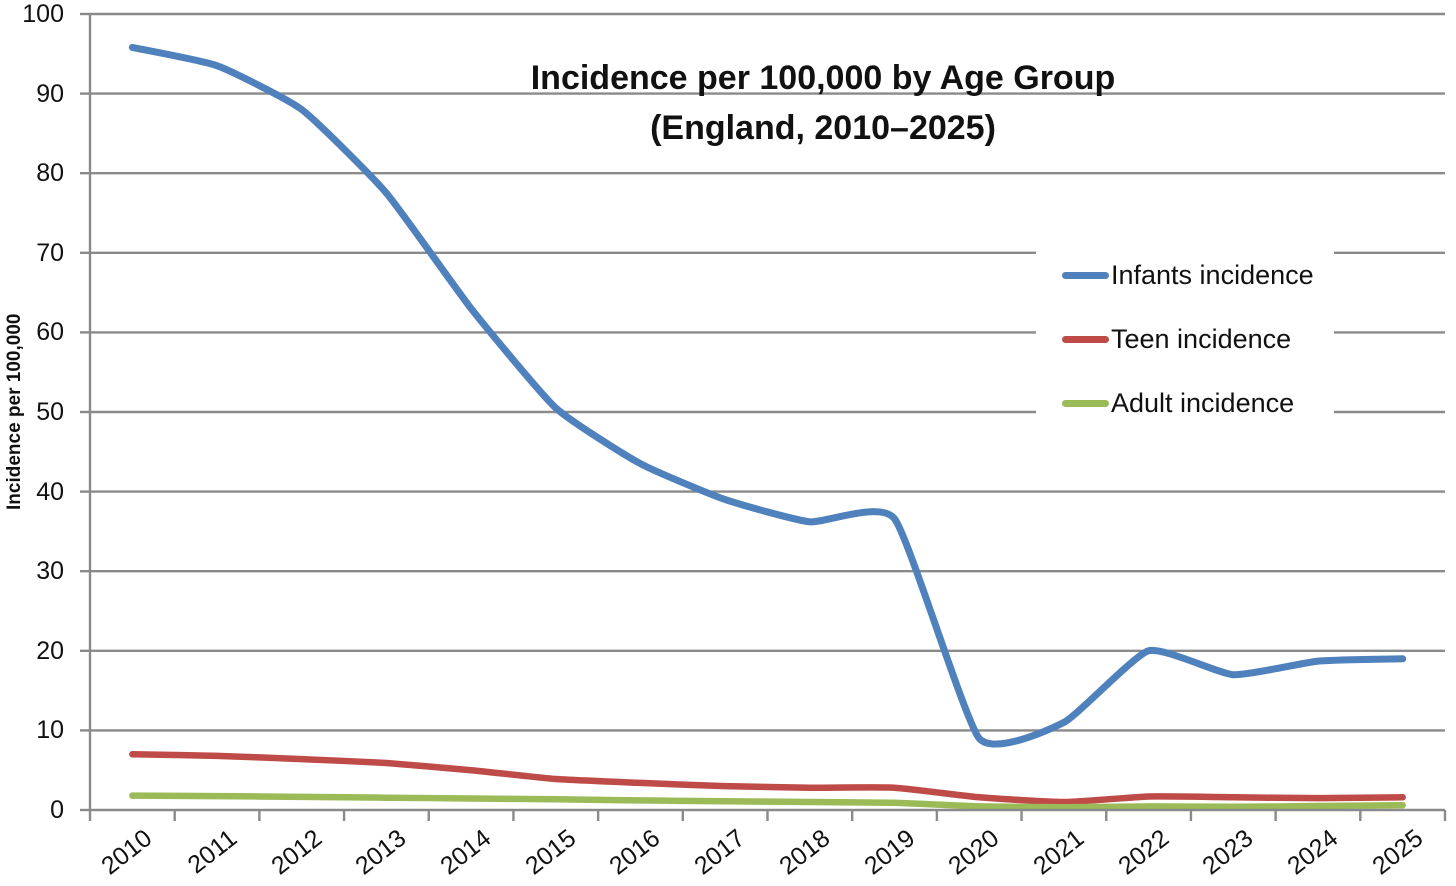 This screenshot has width=1456, height=886. What do you see at coordinates (50, 571) in the screenshot?
I see `y-tick-label: 30` at bounding box center [50, 571].